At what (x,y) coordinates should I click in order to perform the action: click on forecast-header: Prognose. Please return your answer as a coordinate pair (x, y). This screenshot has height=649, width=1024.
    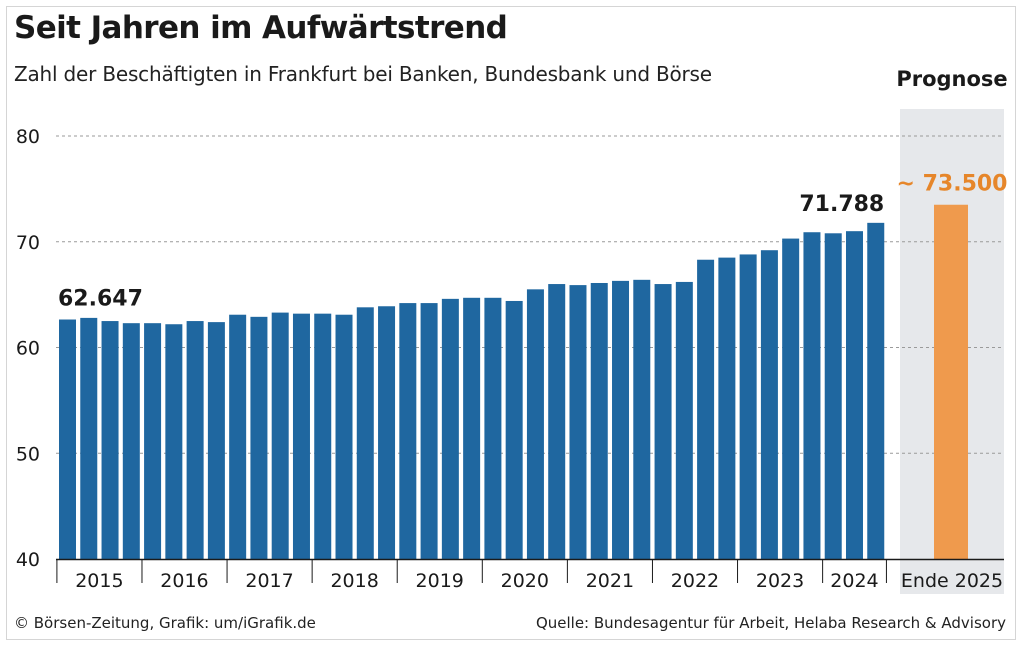
    Looking at the image, I should click on (951, 79).